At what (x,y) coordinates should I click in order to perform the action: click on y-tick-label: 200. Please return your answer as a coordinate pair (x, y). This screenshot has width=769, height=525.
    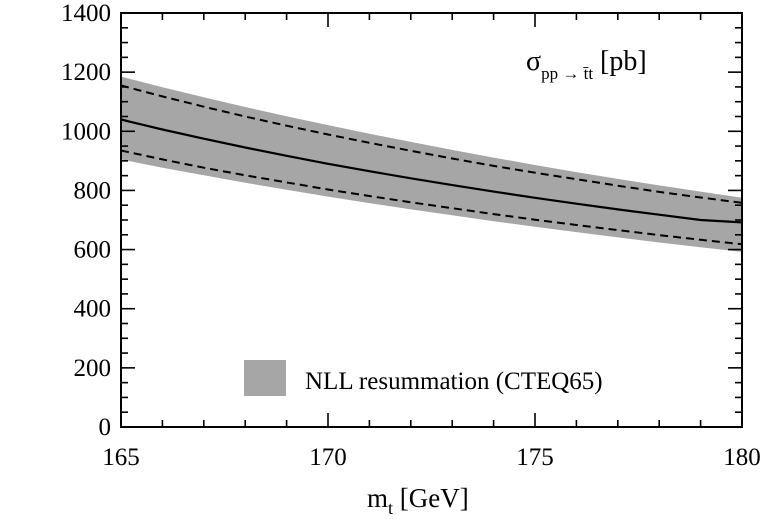
    Looking at the image, I should click on (93, 368).